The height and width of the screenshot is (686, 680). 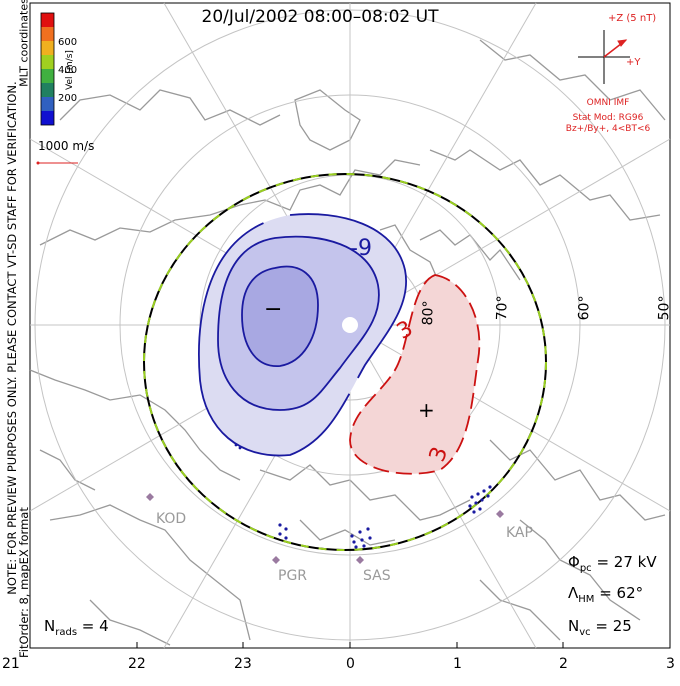 What do you see at coordinates (293, 576) in the screenshot?
I see `radar-site-pgr: PGR` at bounding box center [293, 576].